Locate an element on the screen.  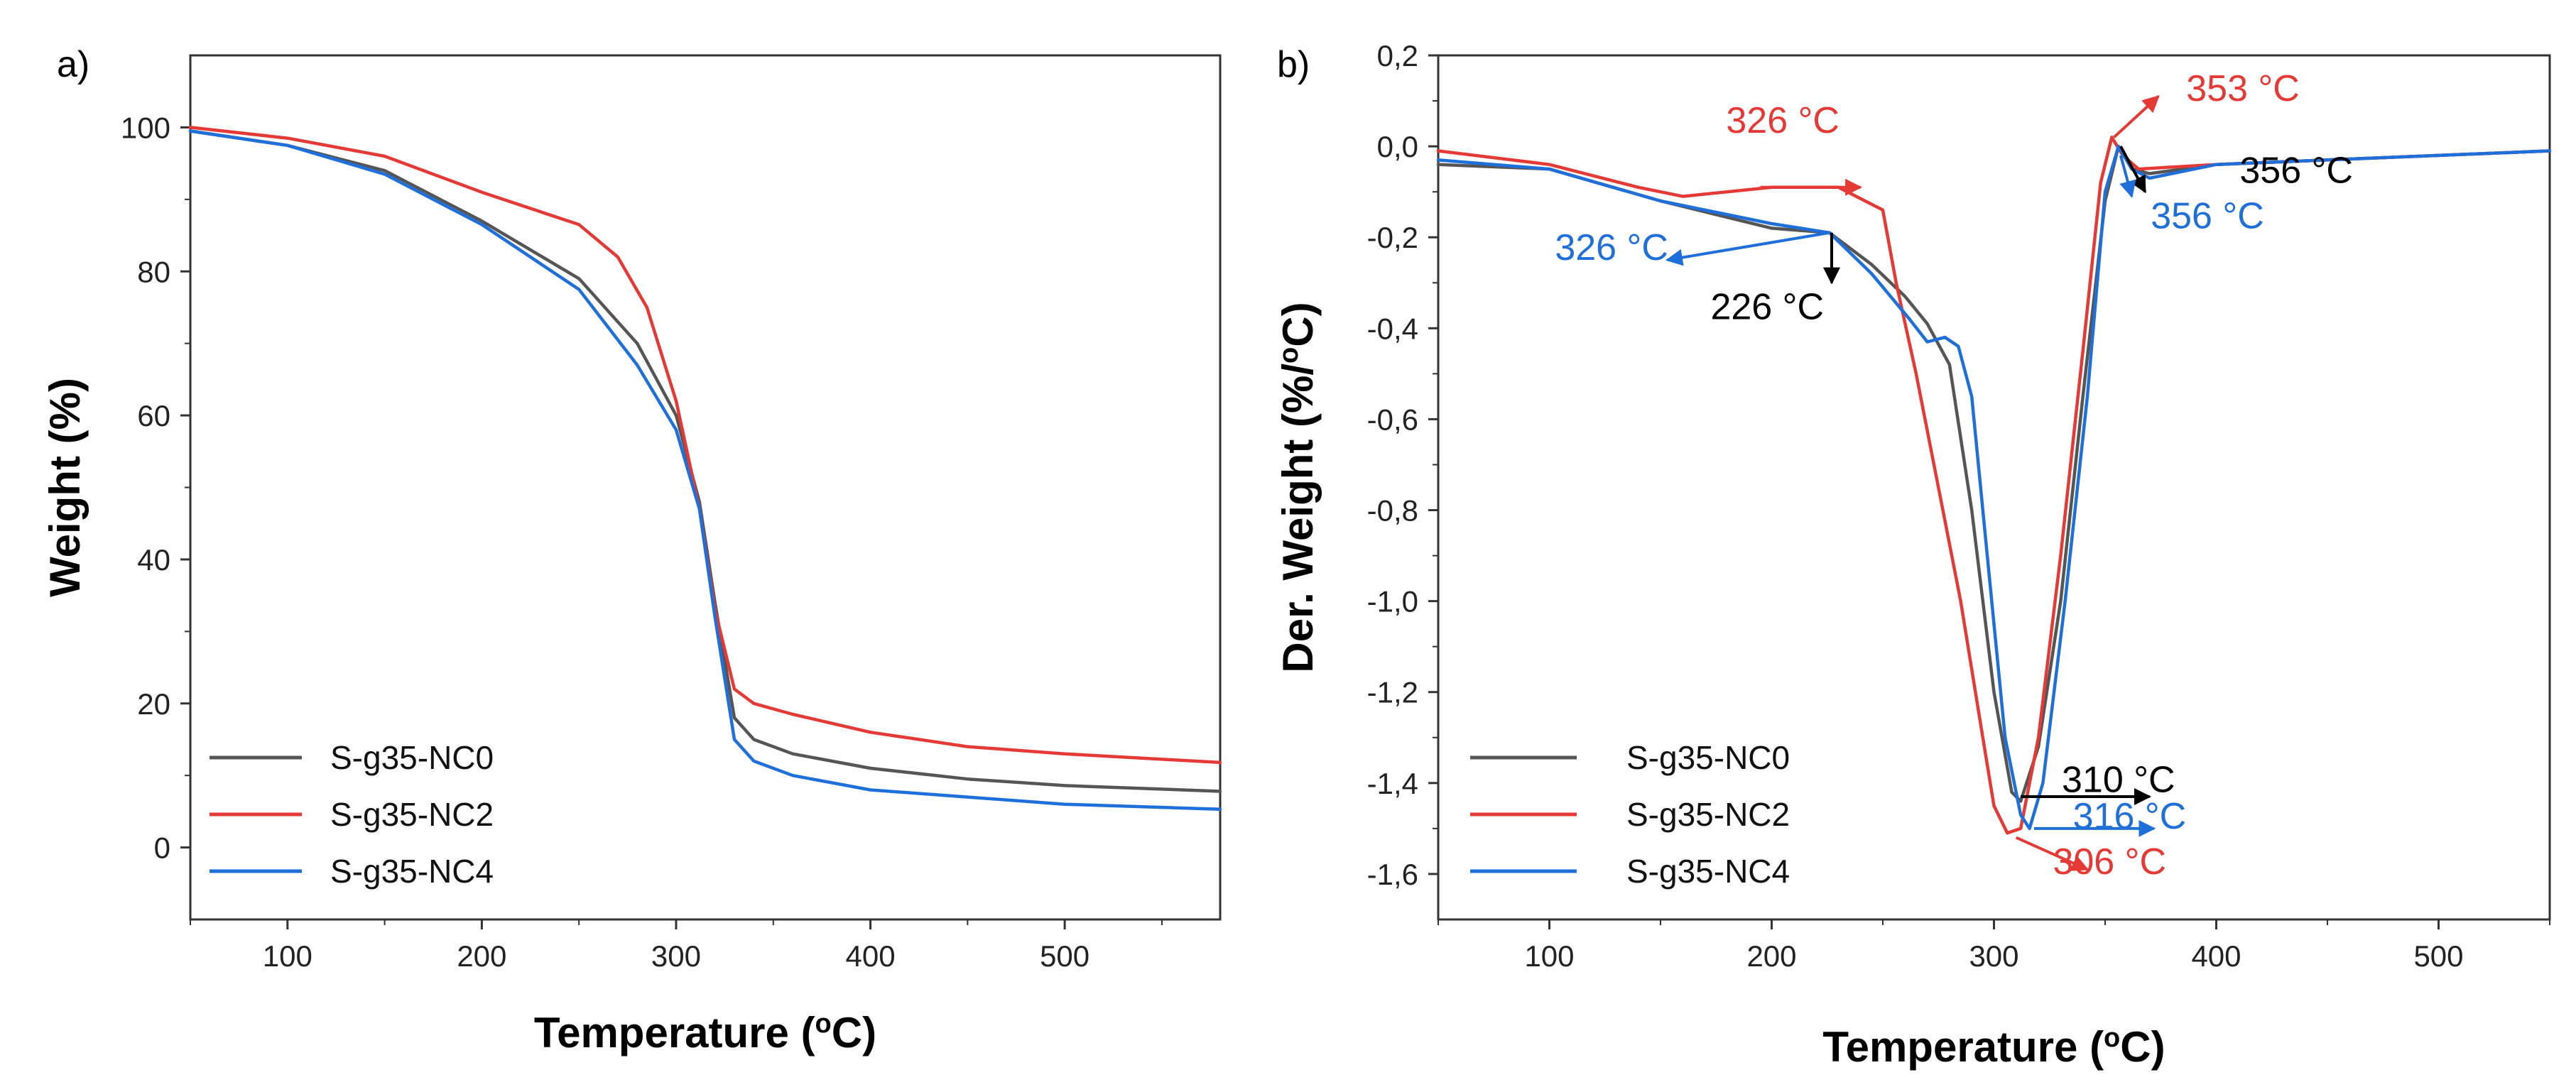
y-tick-label: 40 is located at coordinates (153, 560).